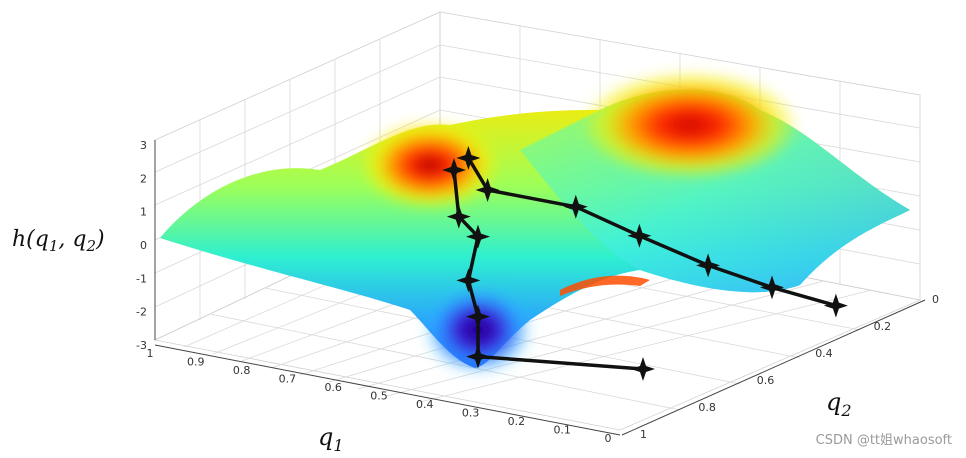 This screenshot has height=458, width=966. Describe the element at coordinates (143, 212) in the screenshot. I see `z-tick-label: 1` at that location.